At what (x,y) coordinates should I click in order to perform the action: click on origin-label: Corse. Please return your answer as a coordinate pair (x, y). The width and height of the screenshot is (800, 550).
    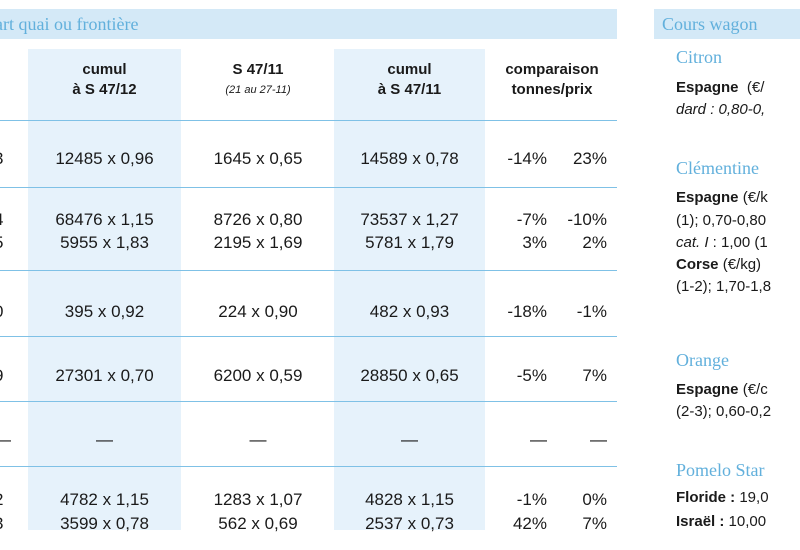
    Looking at the image, I should click on (697, 264).